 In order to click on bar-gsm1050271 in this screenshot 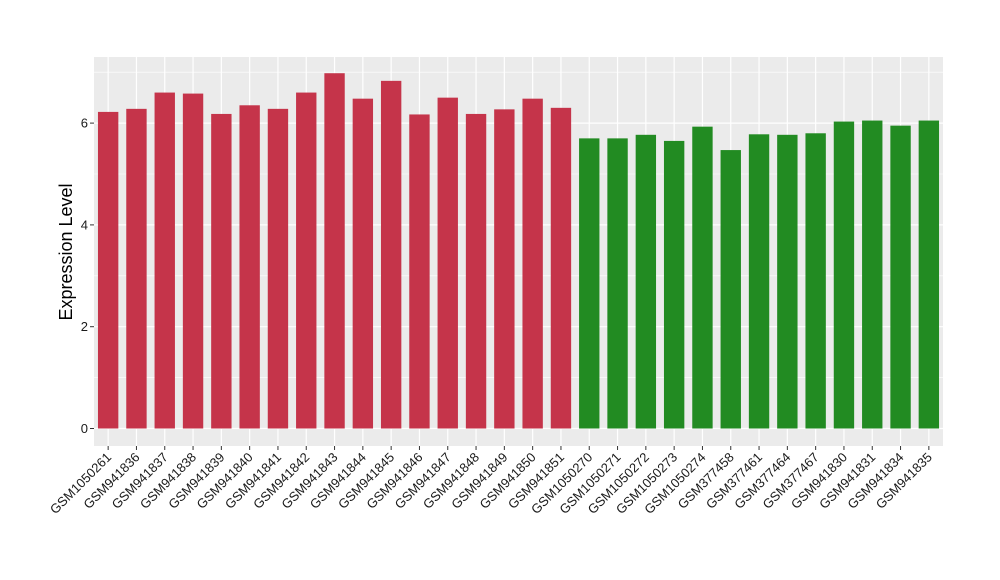, I will do `click(617, 283)`.